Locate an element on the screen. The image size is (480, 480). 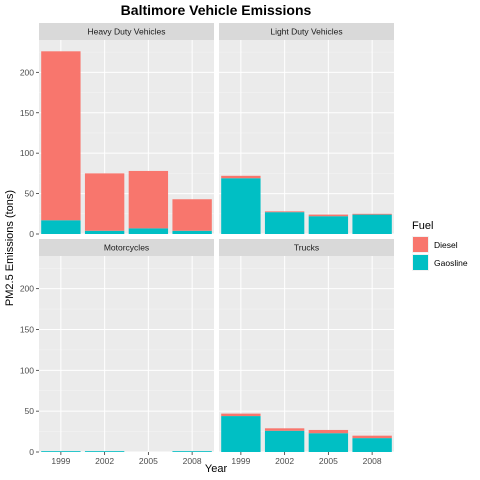
chart-title: Baltimore Vehicle Emissions is located at coordinates (216, 10).